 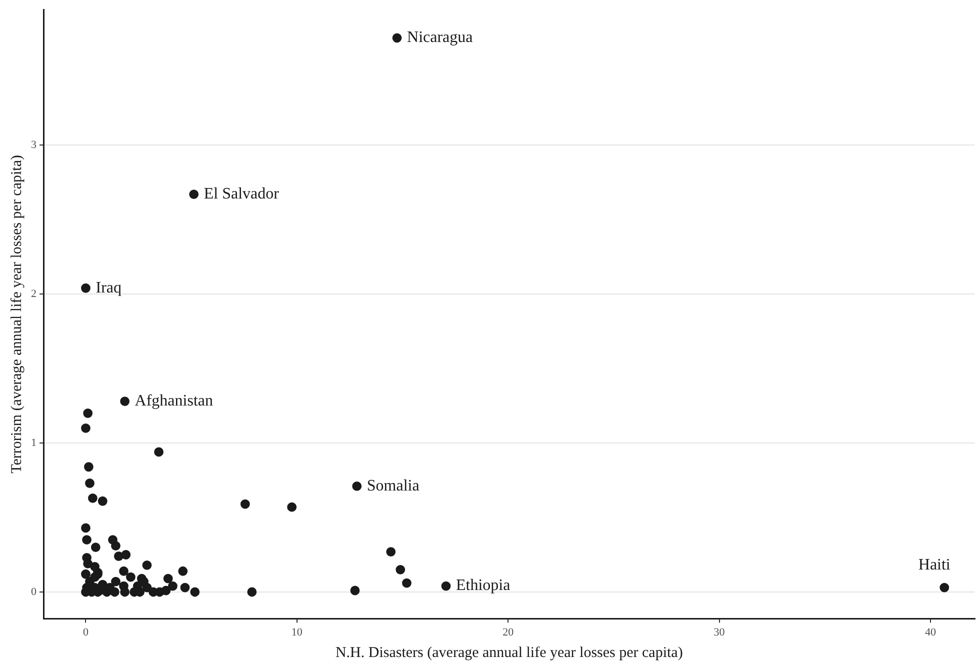 What do you see at coordinates (720, 632) in the screenshot?
I see `x-tick-label: 30` at bounding box center [720, 632].